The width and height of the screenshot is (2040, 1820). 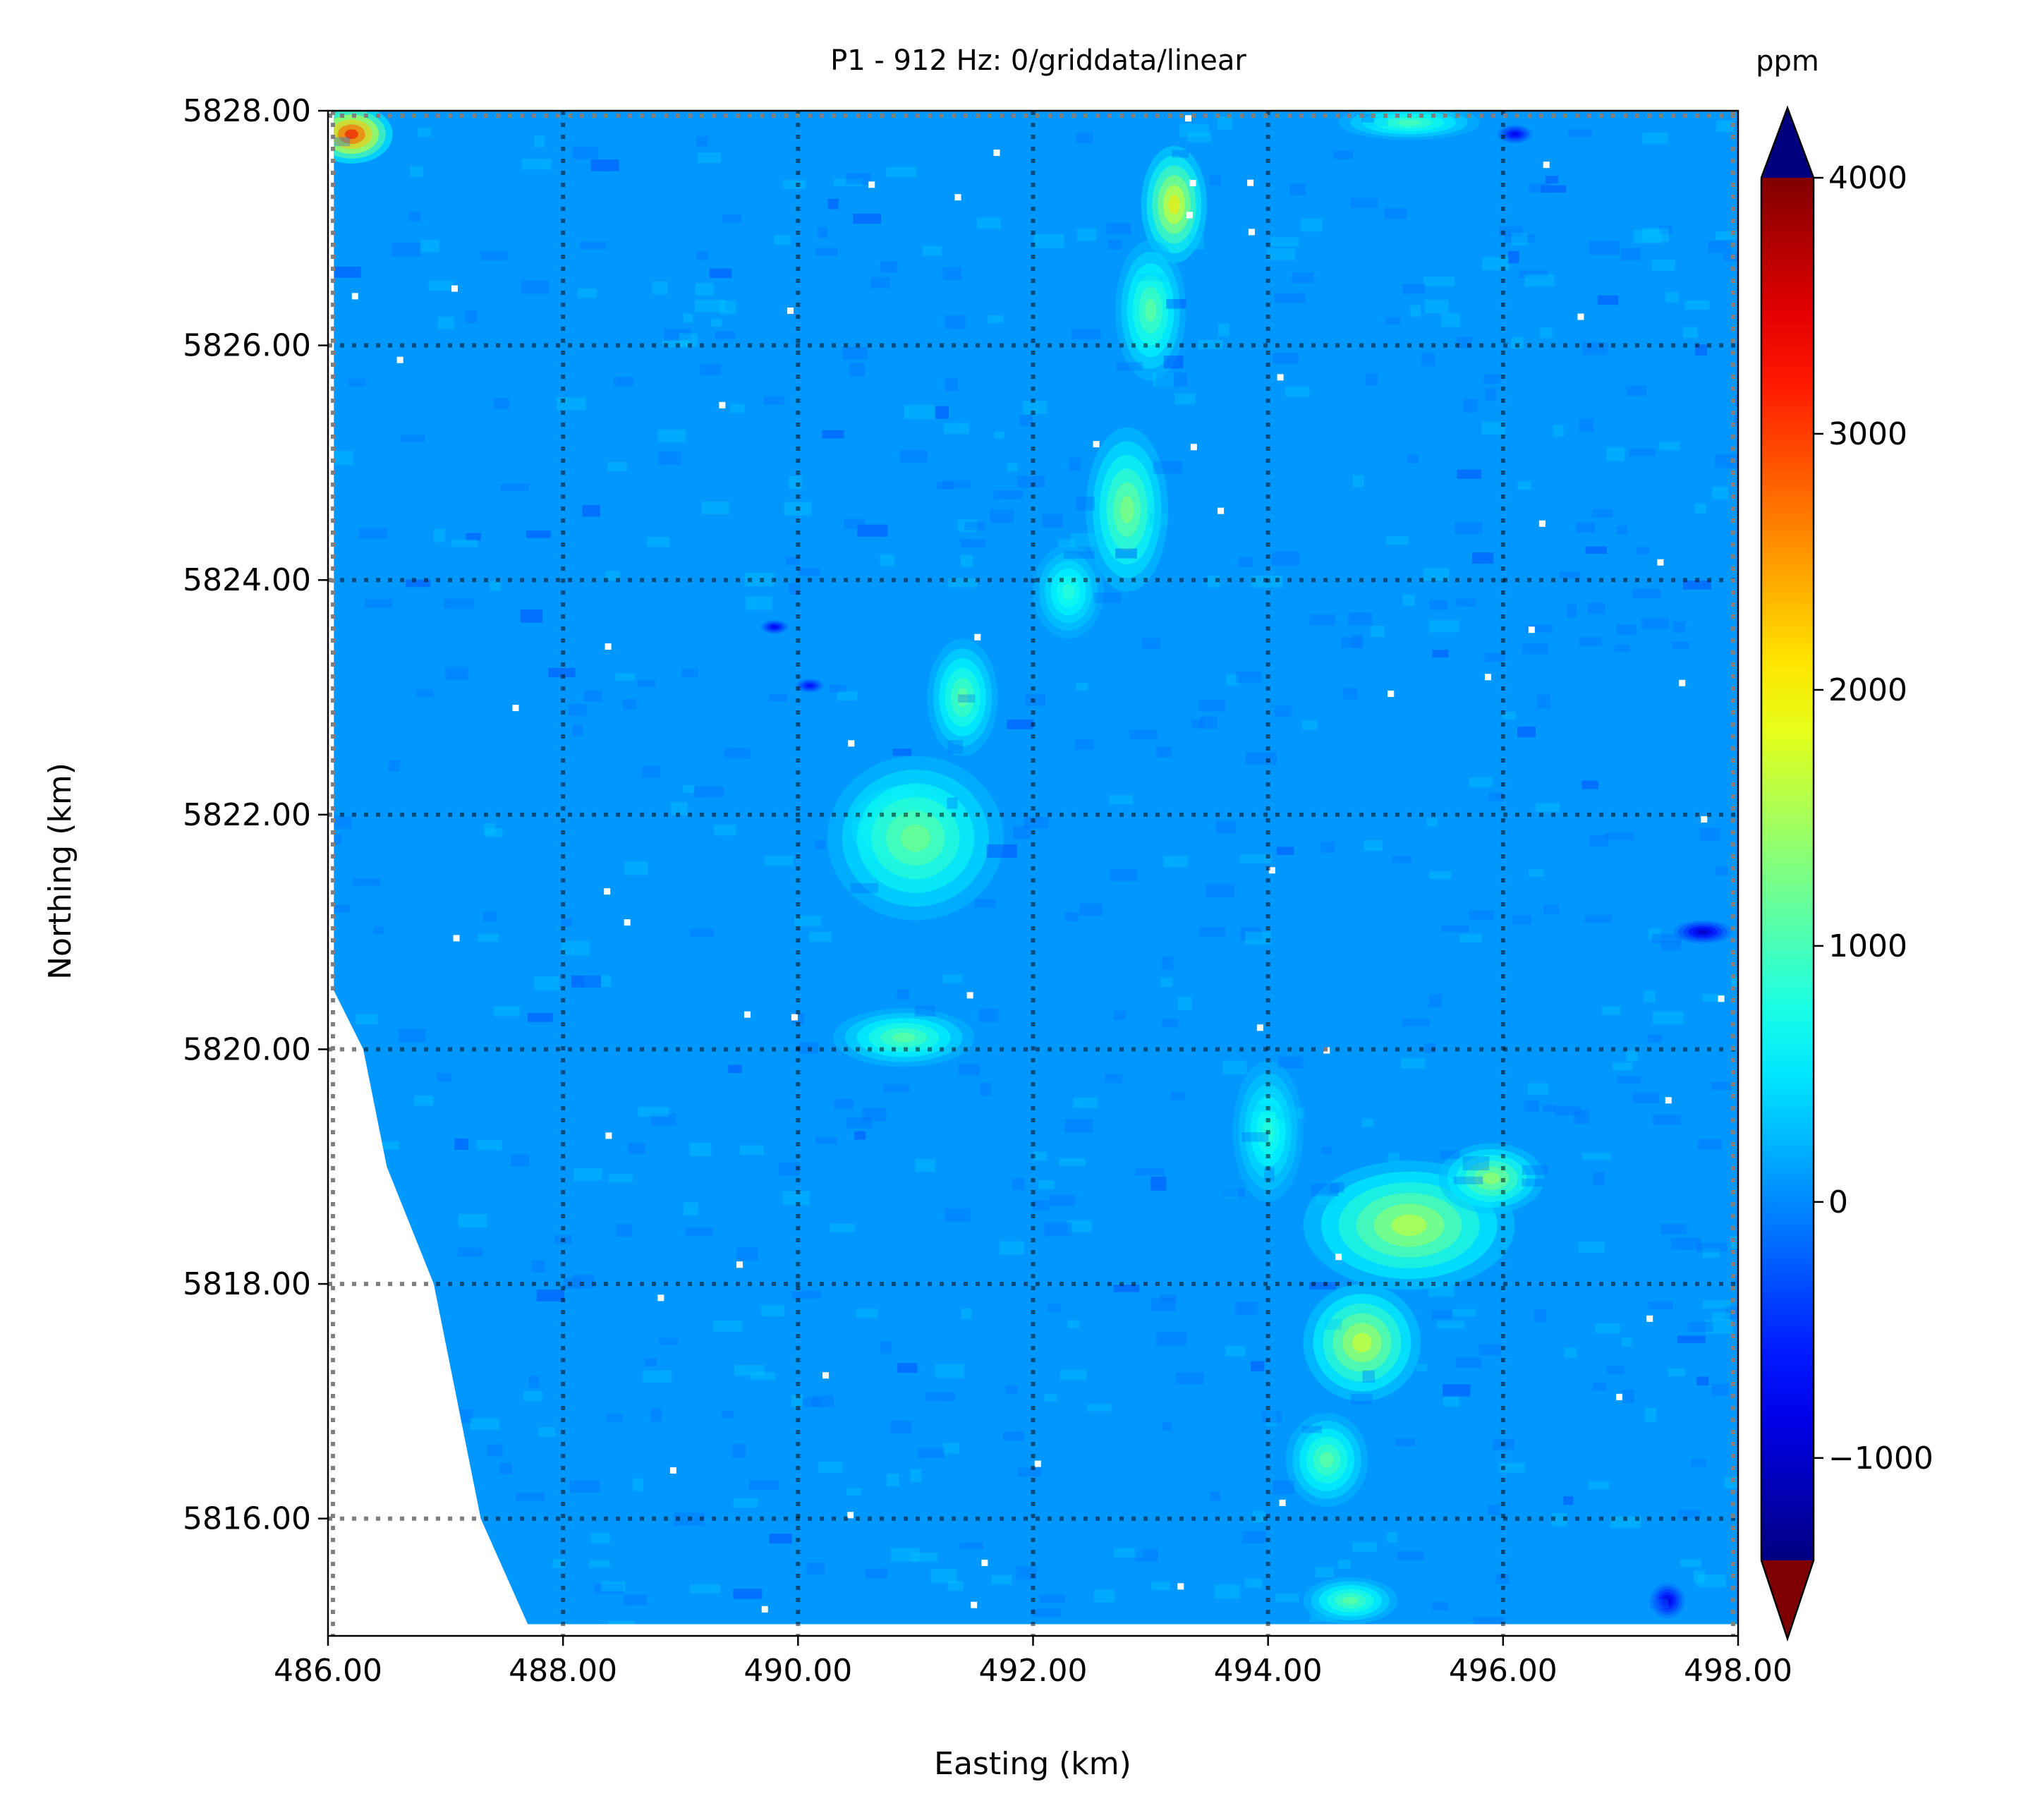 I want to click on y-tick-label: 5824.00, so click(x=247, y=580).